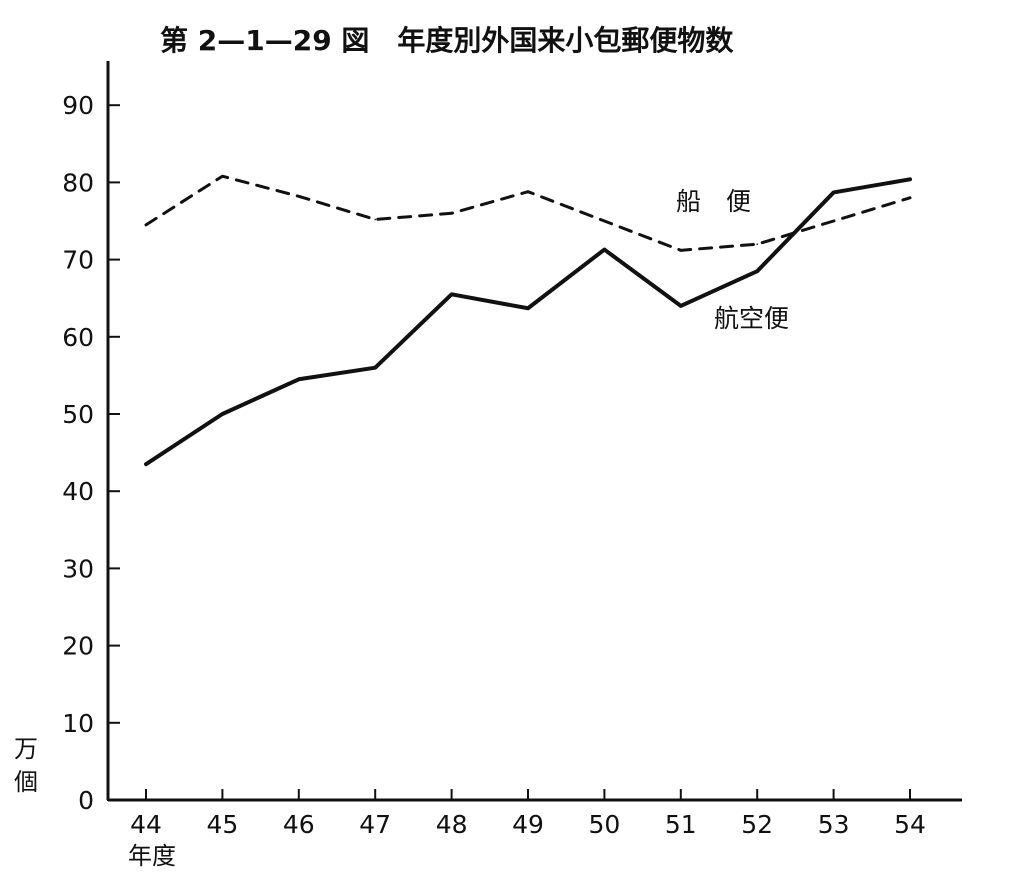 Image resolution: width=1013 pixels, height=895 pixels. I want to click on y-tick-label: 20, so click(78, 646).